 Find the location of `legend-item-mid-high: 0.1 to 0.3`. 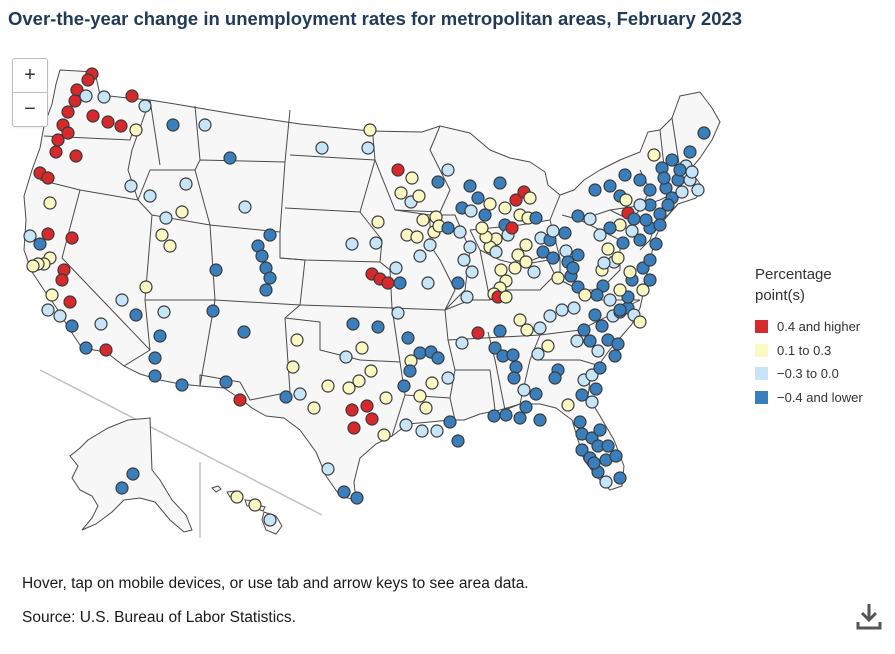

legend-item-mid-high: 0.1 to 0.3 is located at coordinates (815, 351).